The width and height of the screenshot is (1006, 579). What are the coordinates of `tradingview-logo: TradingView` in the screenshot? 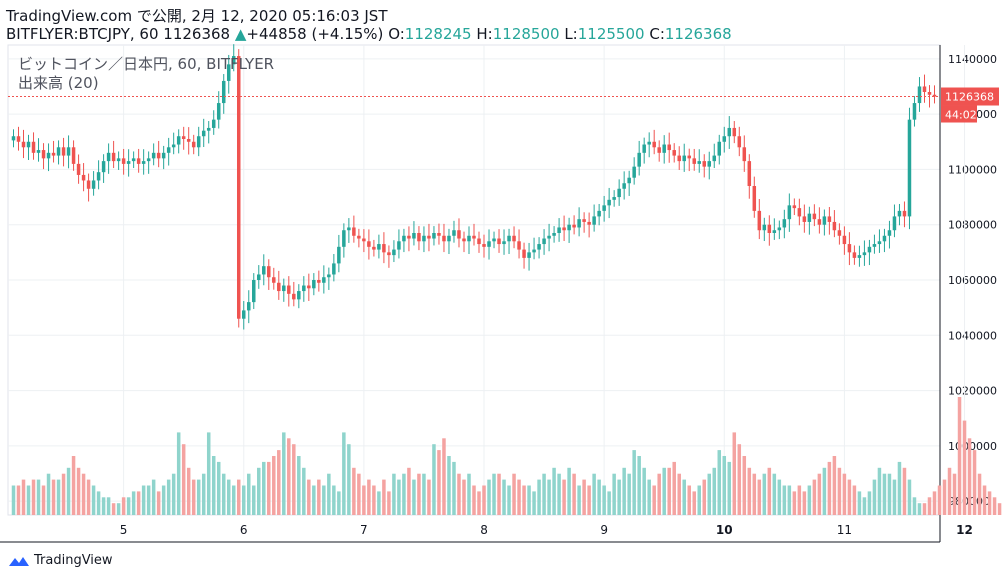 It's located at (60, 560).